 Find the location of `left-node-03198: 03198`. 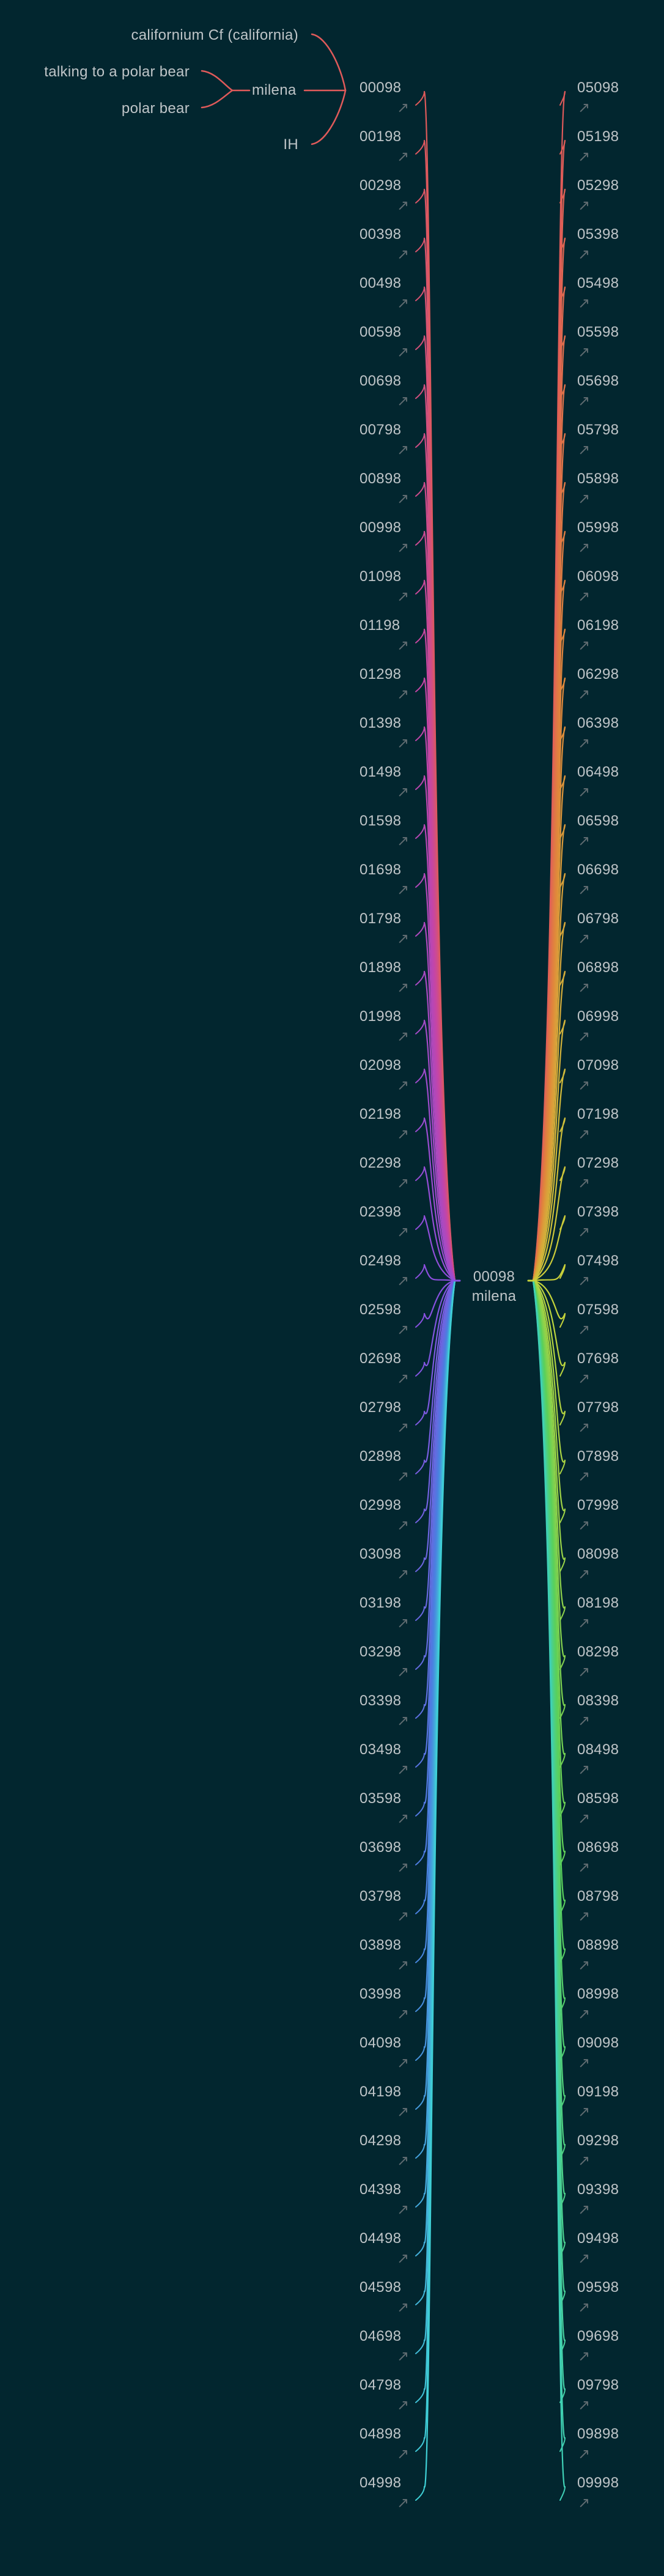

left-node-03198: 03198 is located at coordinates (381, 1603).